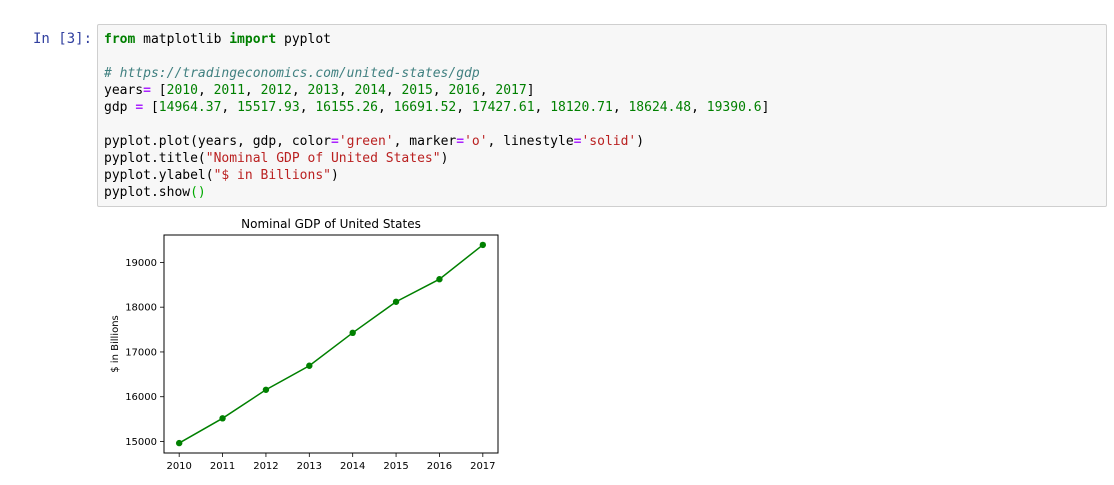  Describe the element at coordinates (120, 39) in the screenshot. I see `code-token: from` at that location.